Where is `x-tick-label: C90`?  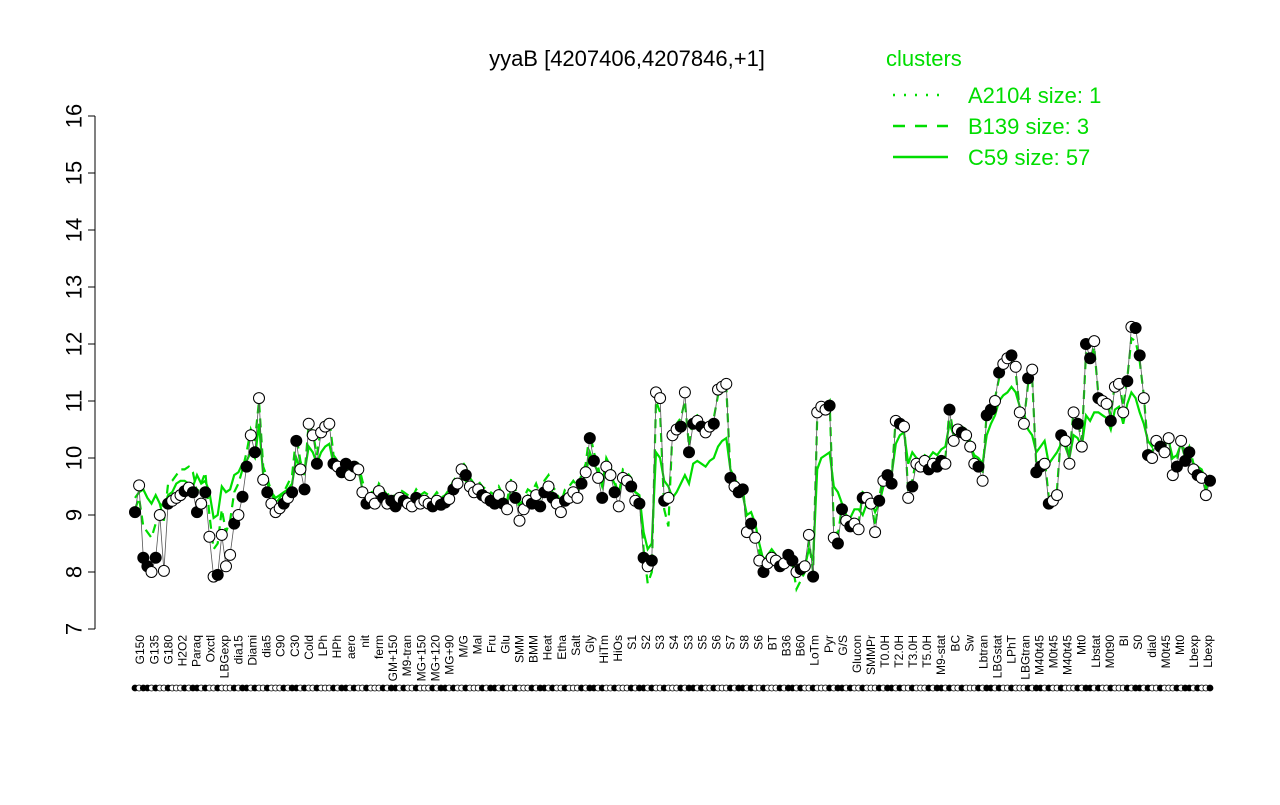
x-tick-label: C90 is located at coordinates (281, 646).